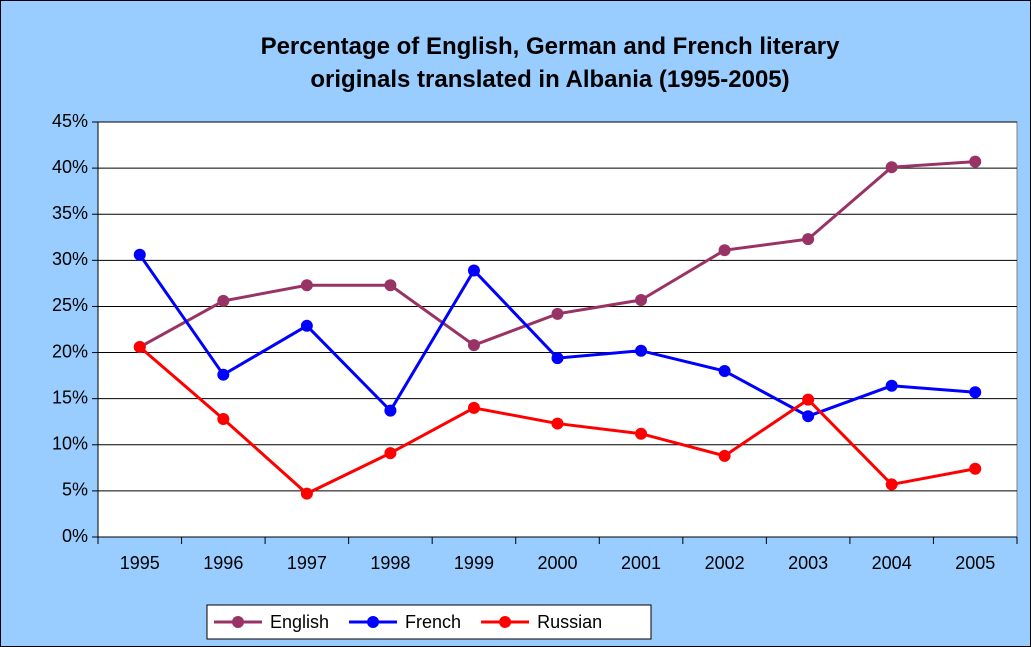 This screenshot has height=647, width=1031. What do you see at coordinates (307, 563) in the screenshot?
I see `x-tick-label: 1997` at bounding box center [307, 563].